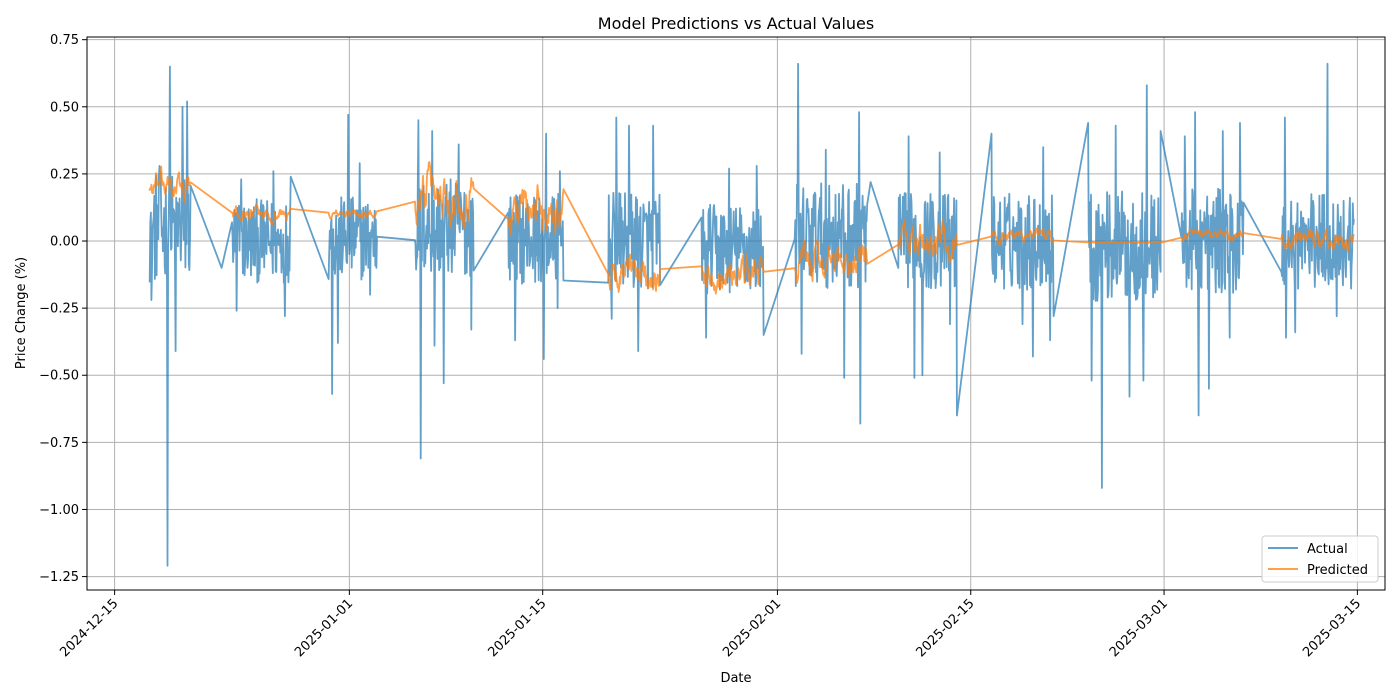  What do you see at coordinates (64, 174) in the screenshot?
I see `y-tick-label: 0.25` at bounding box center [64, 174].